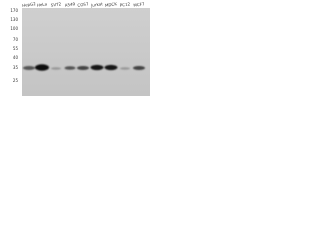 This screenshot has height=240, width=320. I want to click on marker-label: 170, so click(14, 10).